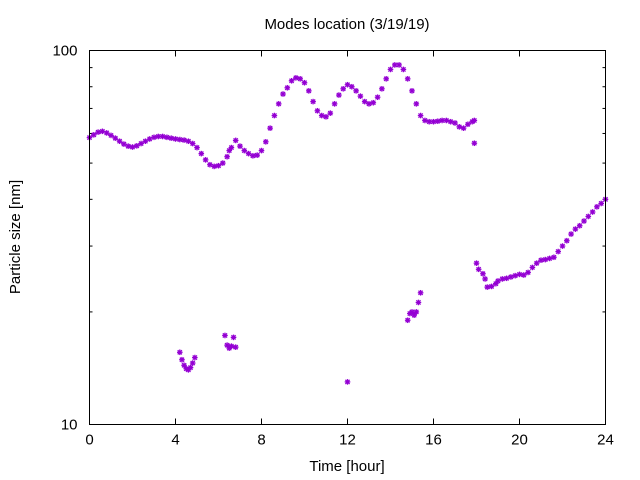  I want to click on x-tick-label: 12, so click(347, 440).